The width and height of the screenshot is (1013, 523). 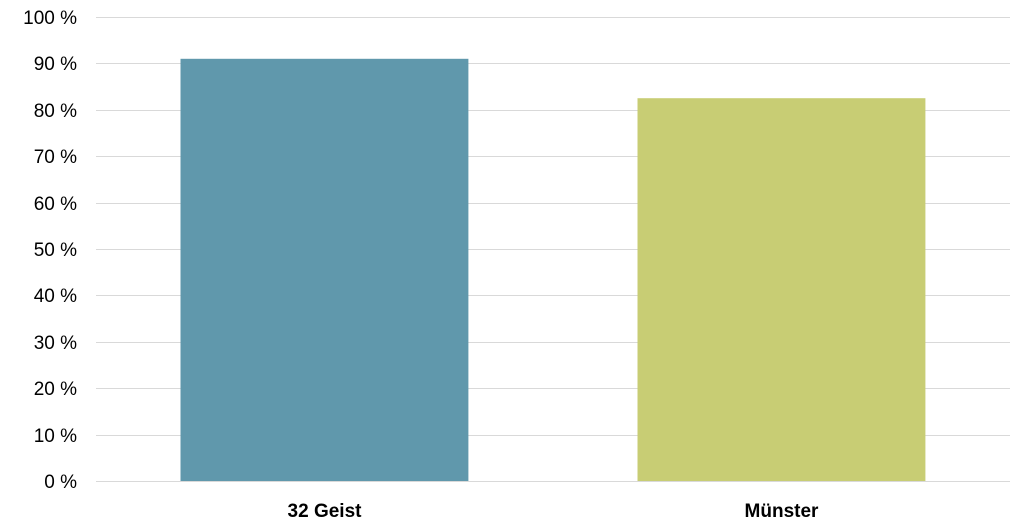 I want to click on y-tick-label: 40 %, so click(x=55, y=296).